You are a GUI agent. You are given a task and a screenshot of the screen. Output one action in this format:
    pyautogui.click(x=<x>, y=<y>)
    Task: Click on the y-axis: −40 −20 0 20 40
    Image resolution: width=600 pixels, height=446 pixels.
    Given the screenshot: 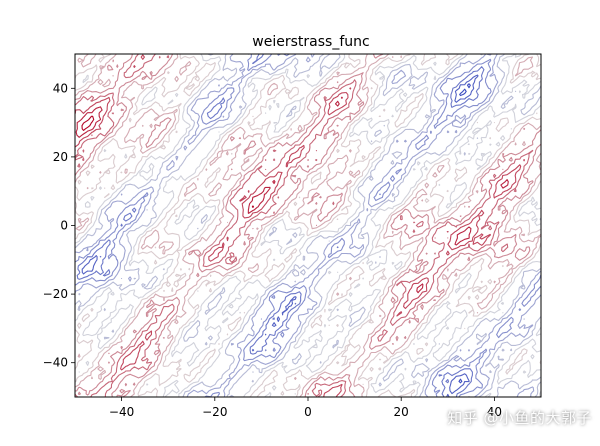 What is the action you would take?
    pyautogui.click(x=59, y=225)
    